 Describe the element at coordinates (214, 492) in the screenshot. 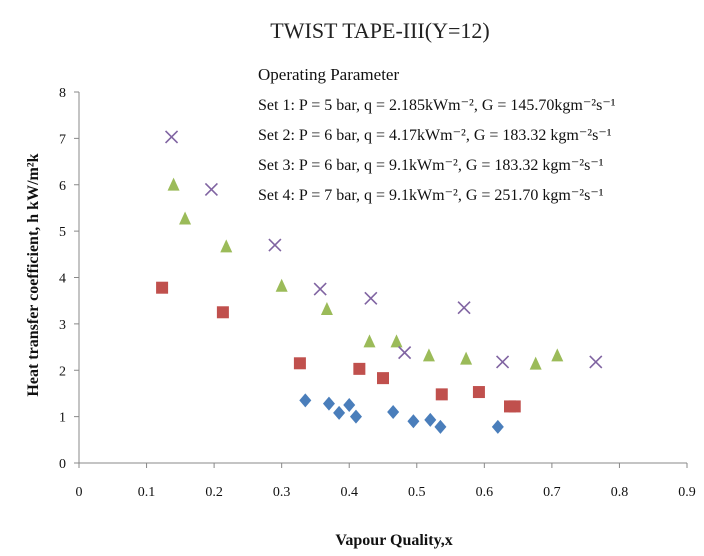

I see `x-tick-label: 0.2` at that location.